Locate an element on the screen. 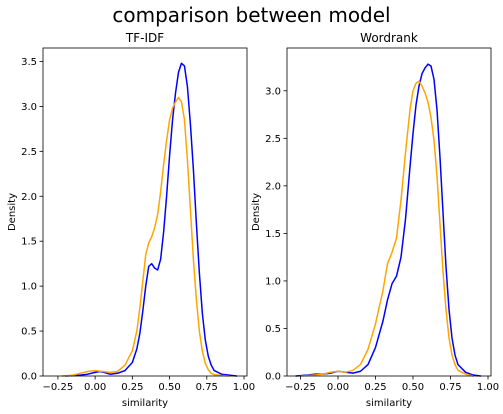 This screenshot has height=414, width=503. y-tick-label: 3.5 is located at coordinates (29, 62).